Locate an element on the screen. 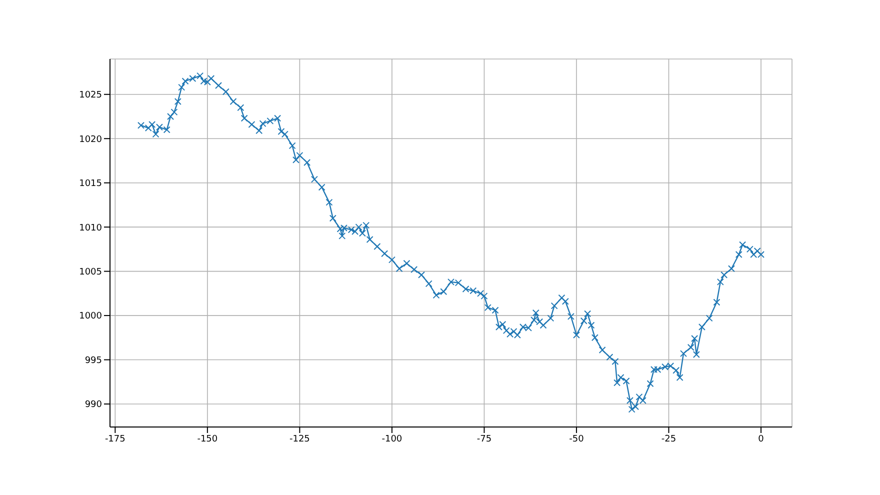 This screenshot has height=495, width=880. y-tick-label: 1000 is located at coordinates (90, 317).